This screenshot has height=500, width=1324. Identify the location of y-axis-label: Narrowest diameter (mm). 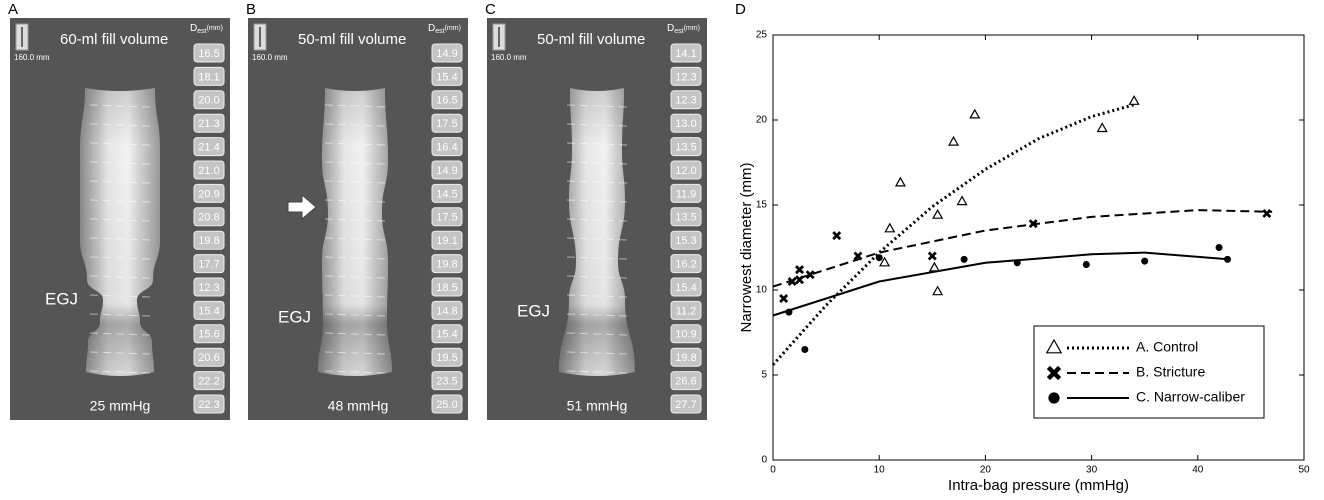
(746, 247).